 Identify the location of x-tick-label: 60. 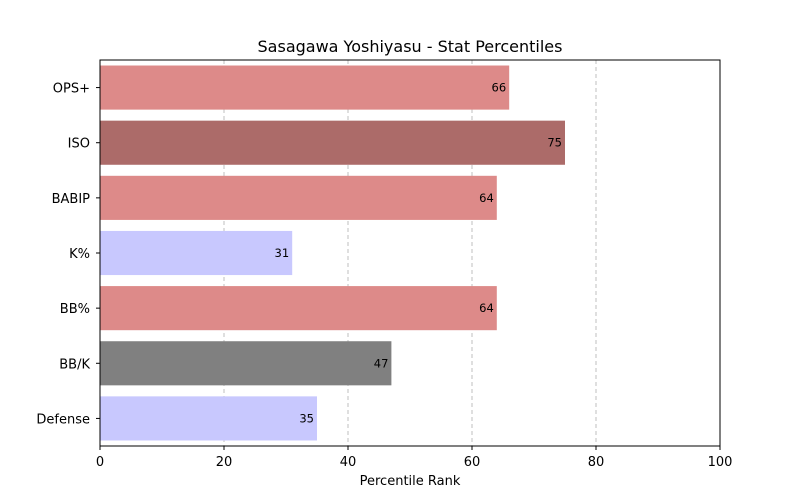
(472, 462).